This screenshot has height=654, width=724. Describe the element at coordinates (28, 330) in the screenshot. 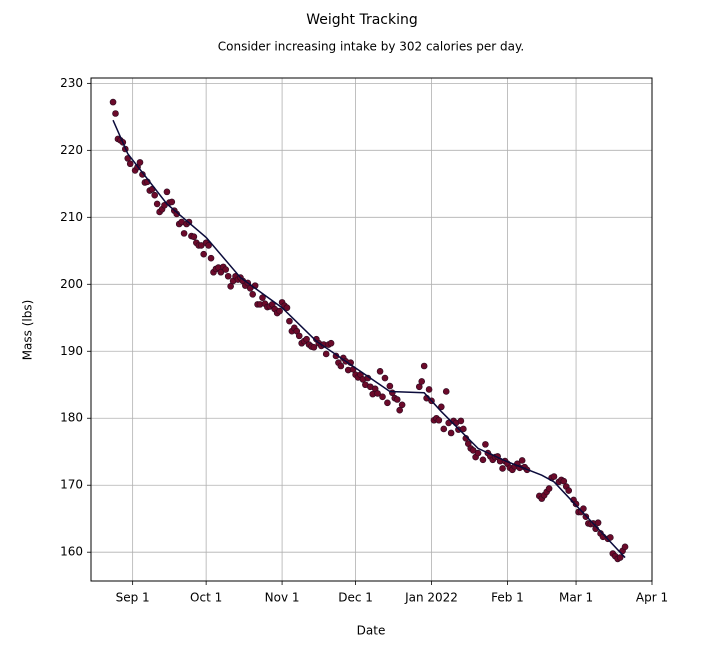

I see `y-axis-label: Mass (lbs)` at that location.